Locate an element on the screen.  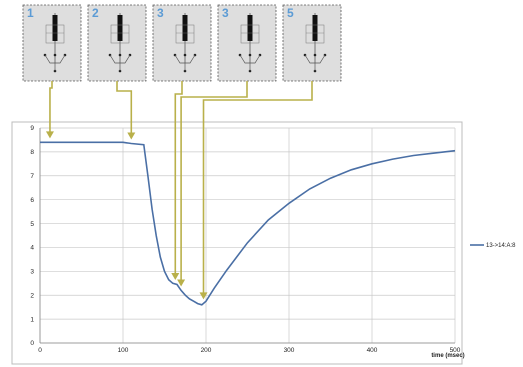
x-tick-label: 500 is located at coordinates (455, 350).